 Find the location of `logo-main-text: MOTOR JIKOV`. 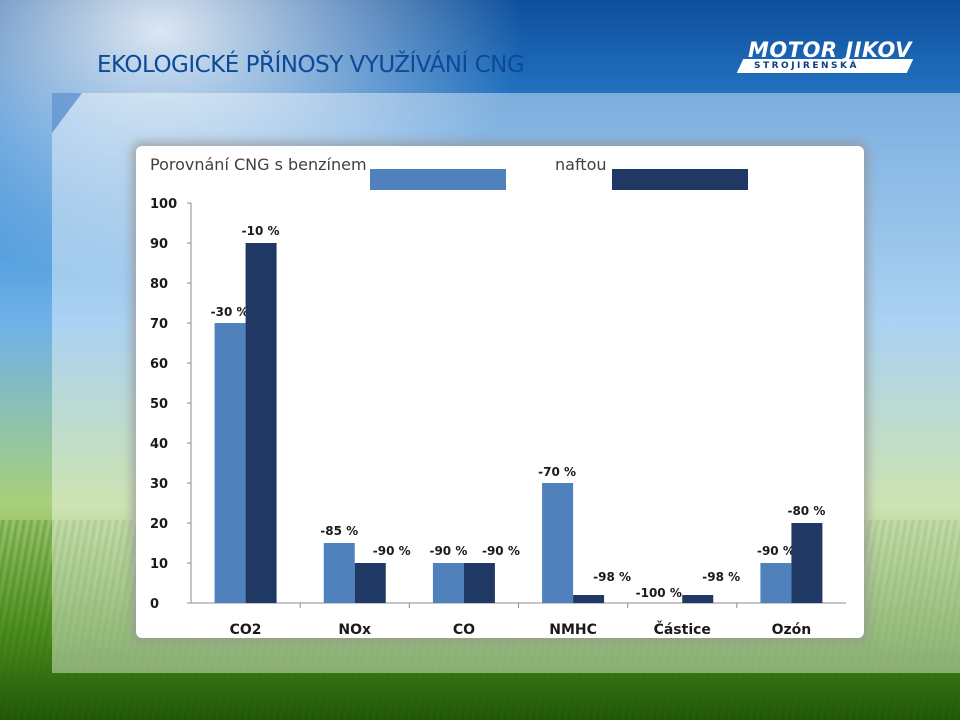

logo-main-text: MOTOR JIKOV is located at coordinates (830, 50).